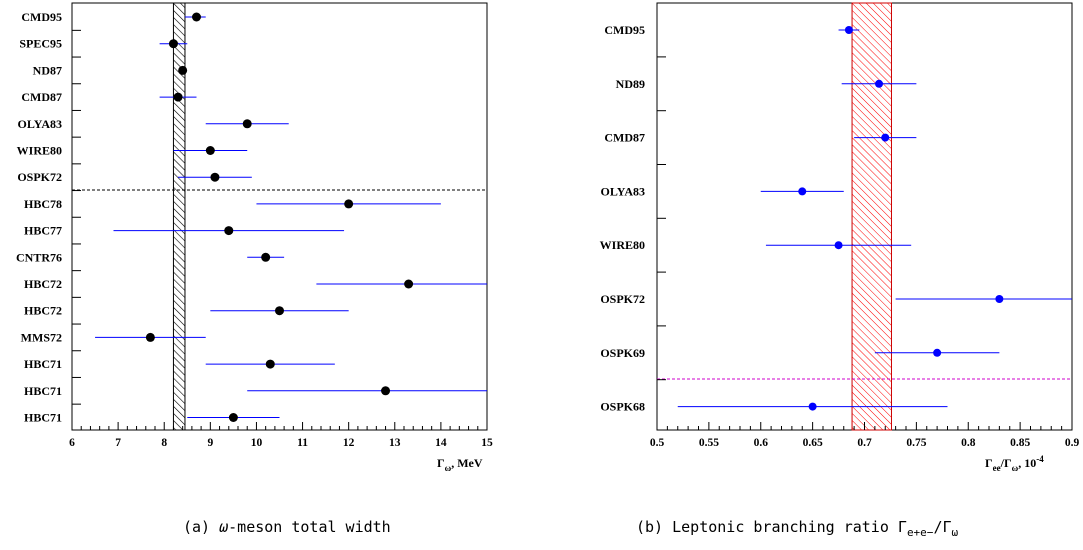  I want to click on x-tick-label: 15, so click(487, 443).